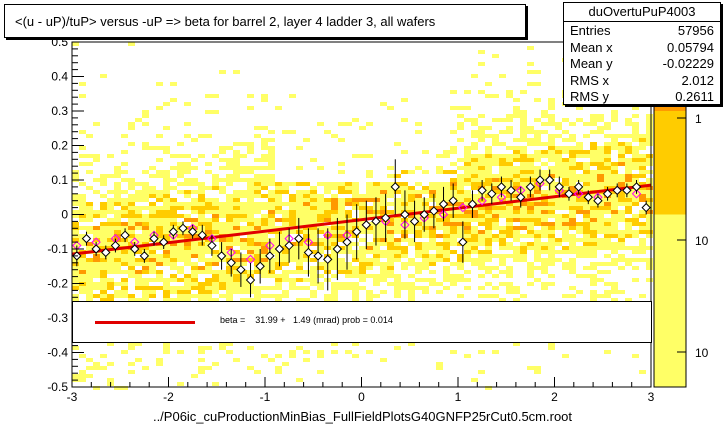 The height and width of the screenshot is (429, 725). Describe the element at coordinates (694, 96) in the screenshot. I see `stats-value: 0.2611` at that location.